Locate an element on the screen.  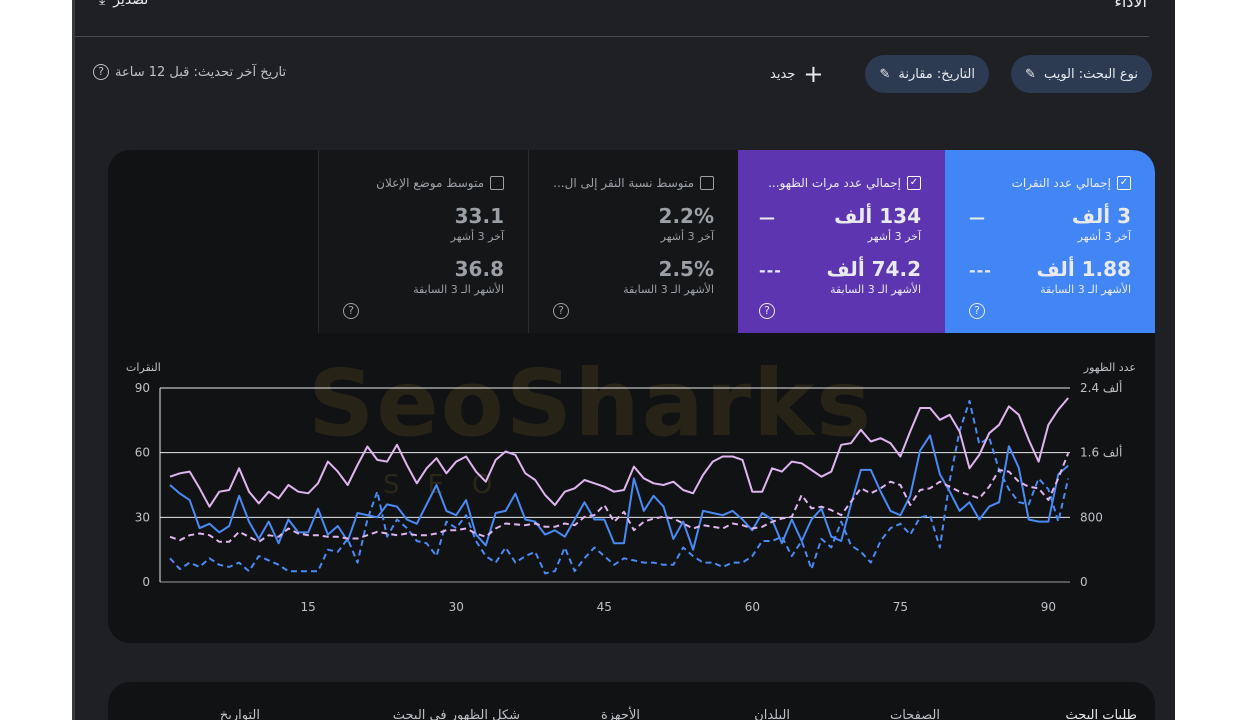
x-axis-tick: 30 is located at coordinates (456, 607).